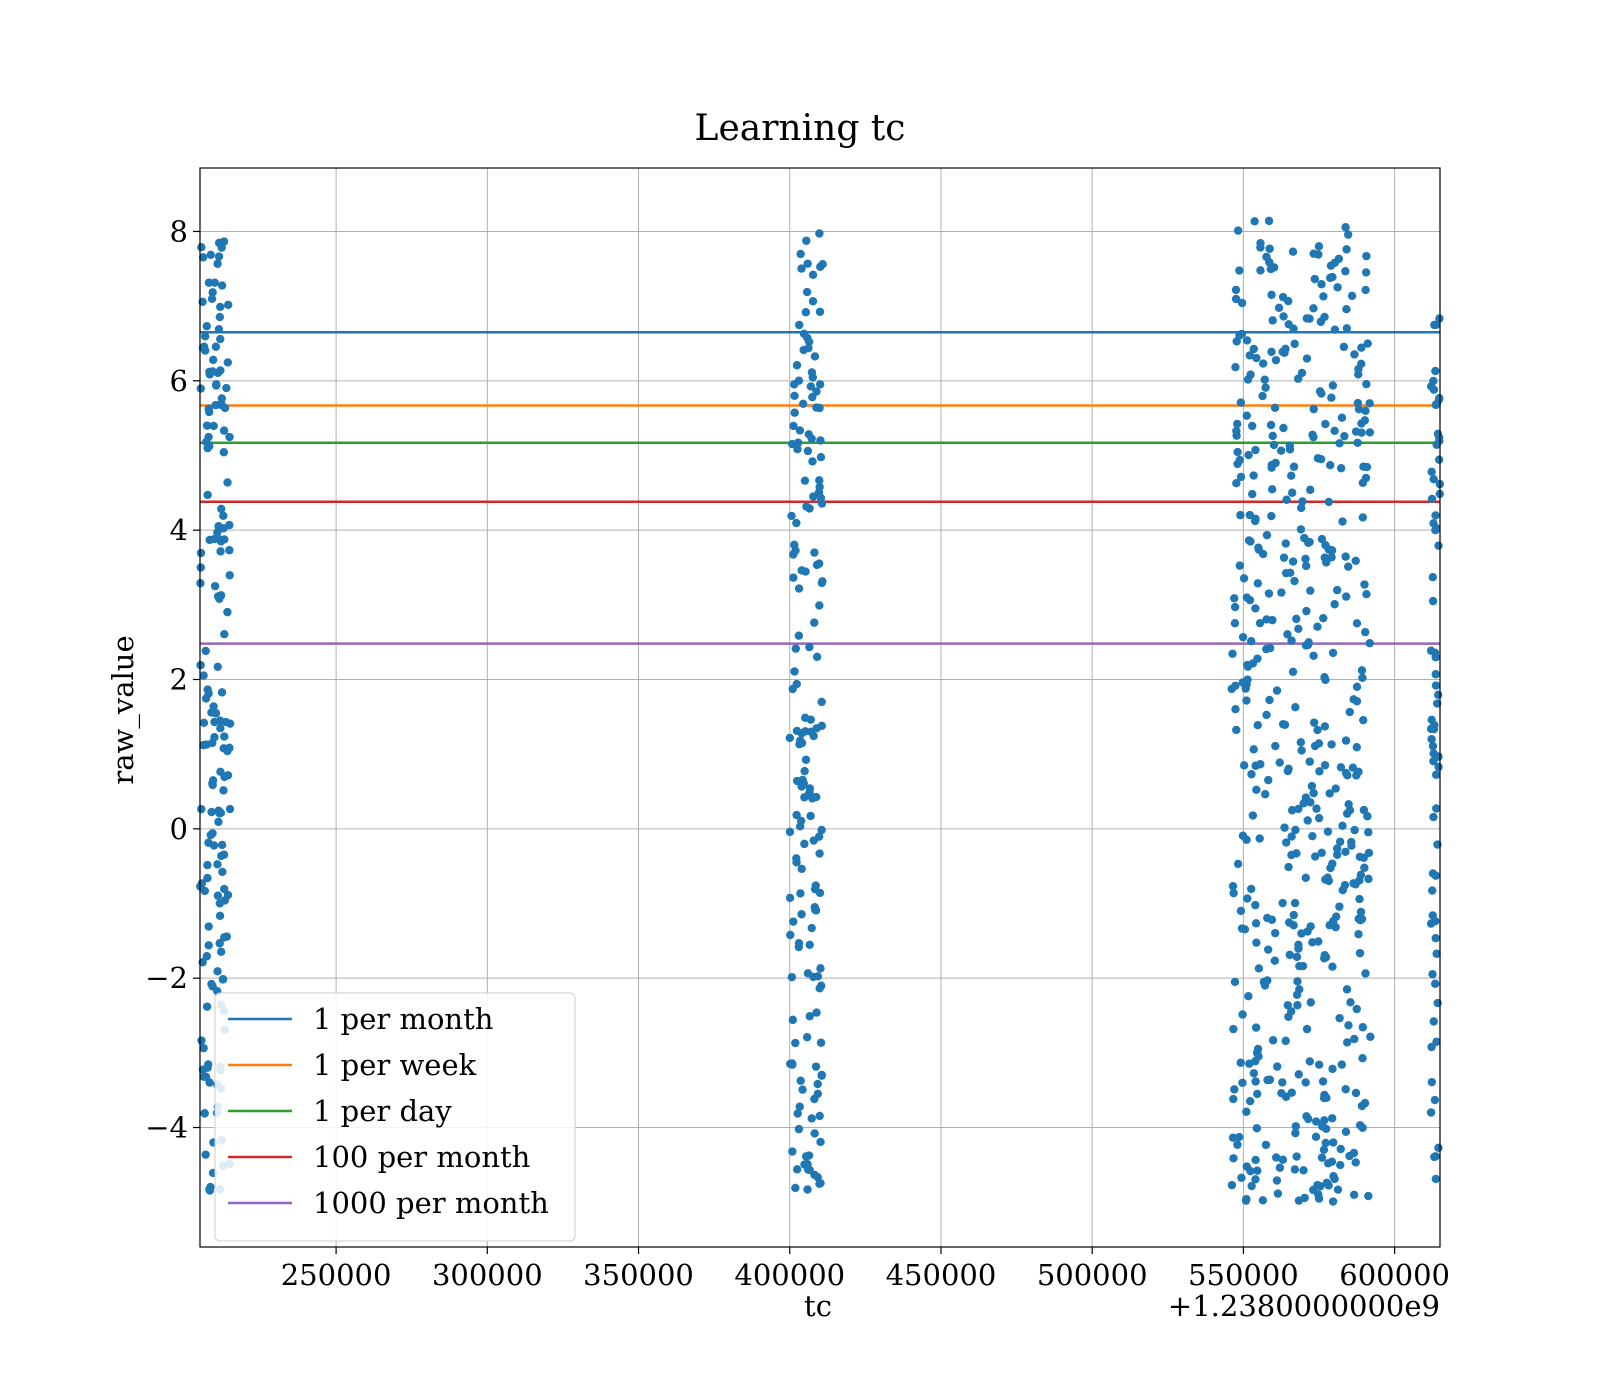 Image resolution: width=1600 pixels, height=1400 pixels. Describe the element at coordinates (395, 1065) in the screenshot. I see `legend-entry: 1 per week` at that location.